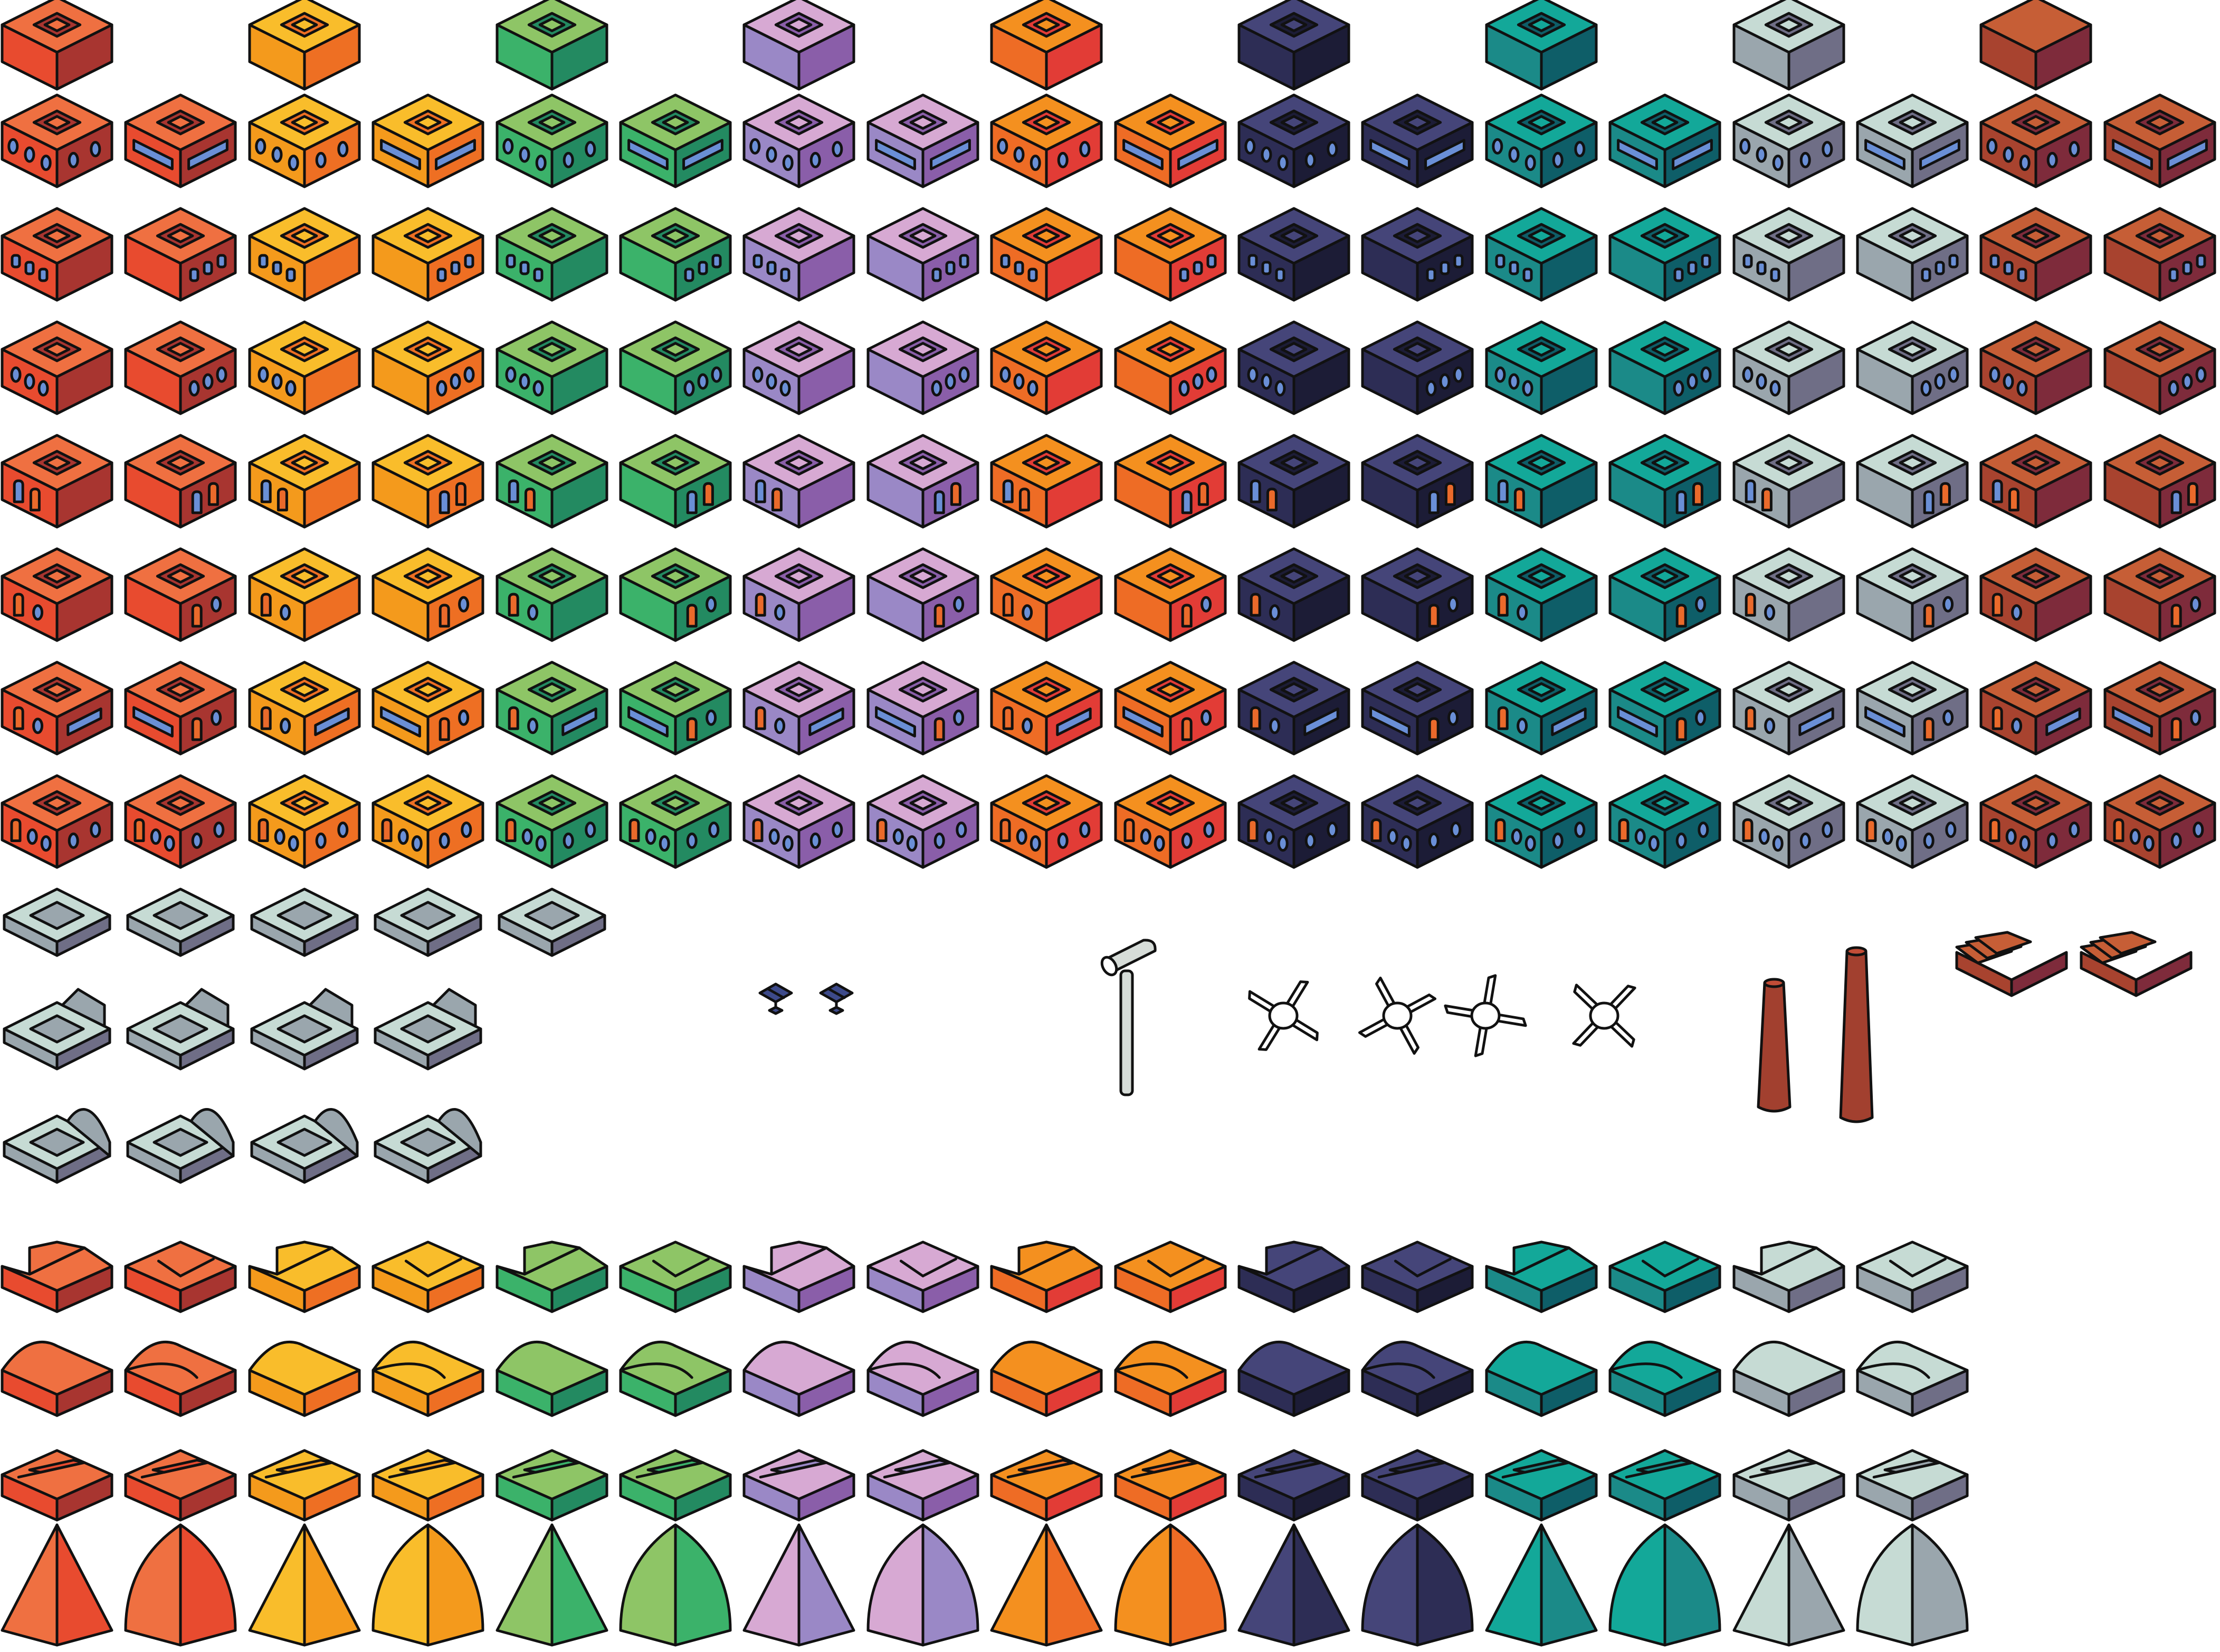 The width and height of the screenshot is (2220, 1652). What do you see at coordinates (775, 1010) in the screenshot?
I see `panel-stand` at bounding box center [775, 1010].